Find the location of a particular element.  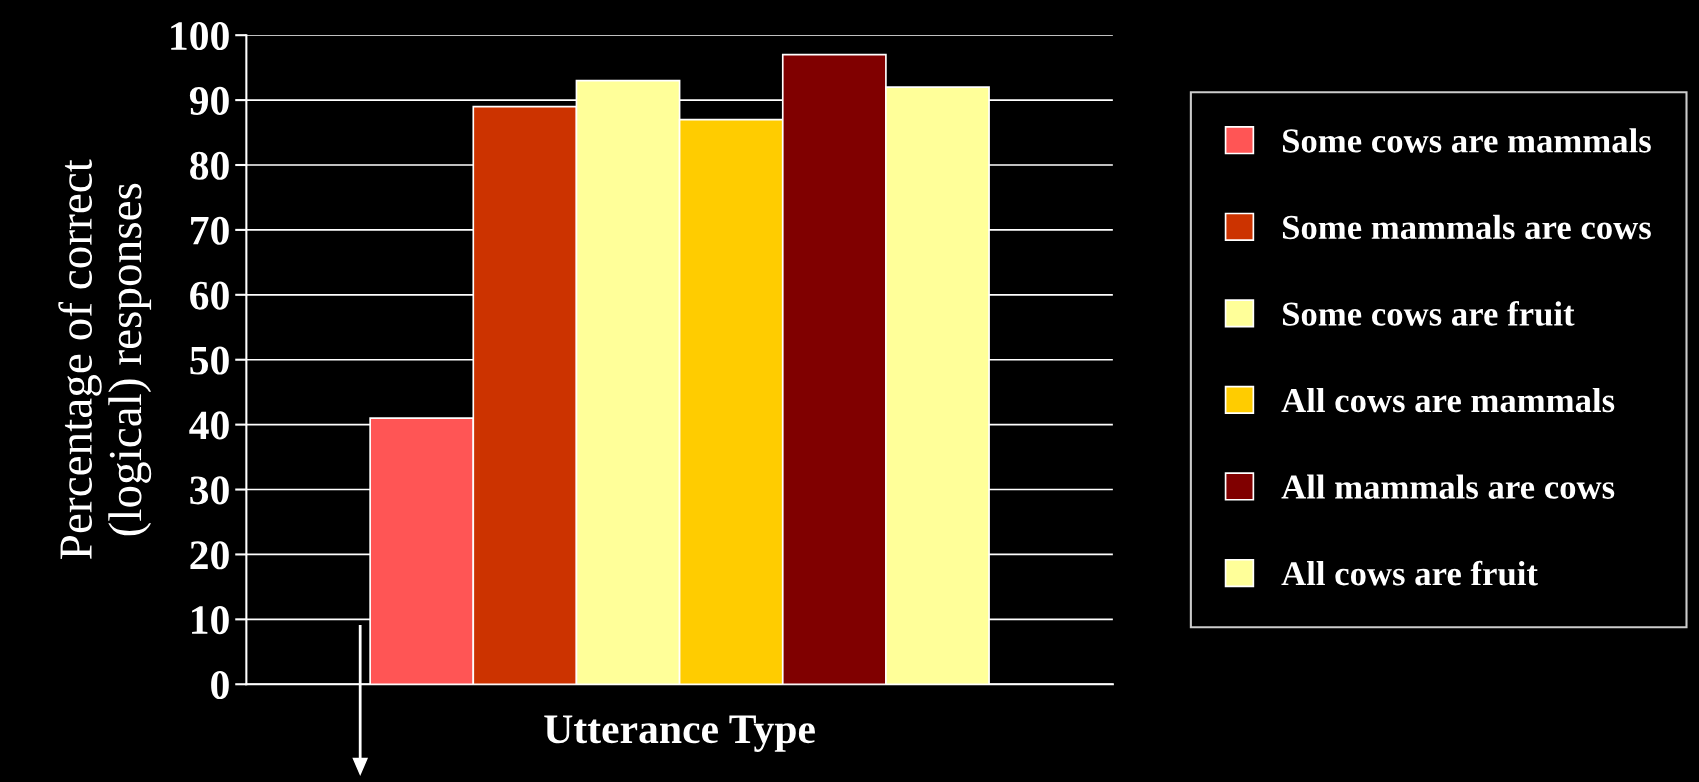

x-axis-title: Utterance Type is located at coordinates (679, 733).